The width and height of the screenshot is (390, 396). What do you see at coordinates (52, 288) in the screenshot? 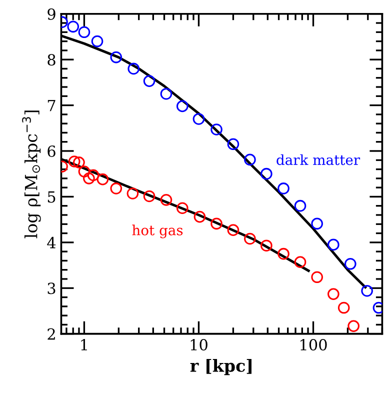
I see `y-tick-label: 3` at bounding box center [52, 288].